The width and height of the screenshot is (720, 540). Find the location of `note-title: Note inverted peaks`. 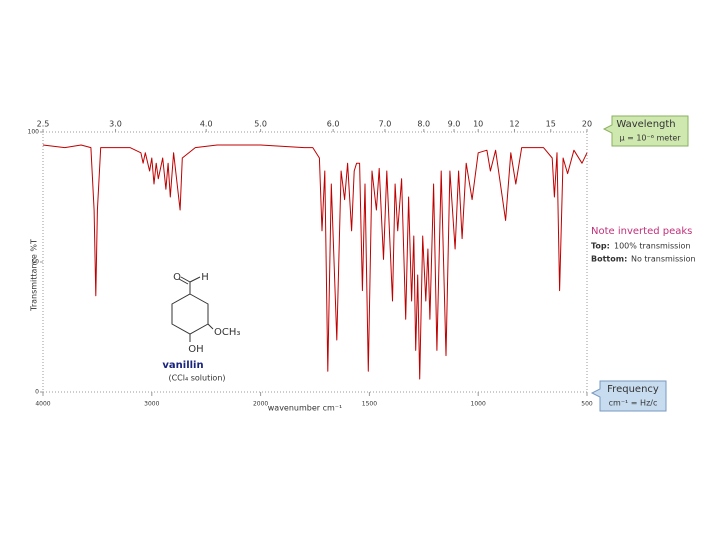

note-title: Note inverted peaks is located at coordinates (641, 231).